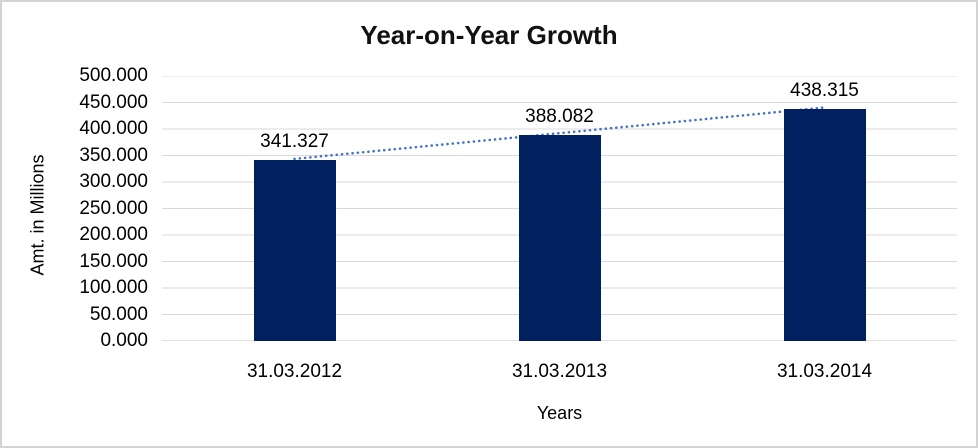 The height and width of the screenshot is (448, 978). Describe the element at coordinates (113, 181) in the screenshot. I see `y-tick-label: 300.000` at that location.